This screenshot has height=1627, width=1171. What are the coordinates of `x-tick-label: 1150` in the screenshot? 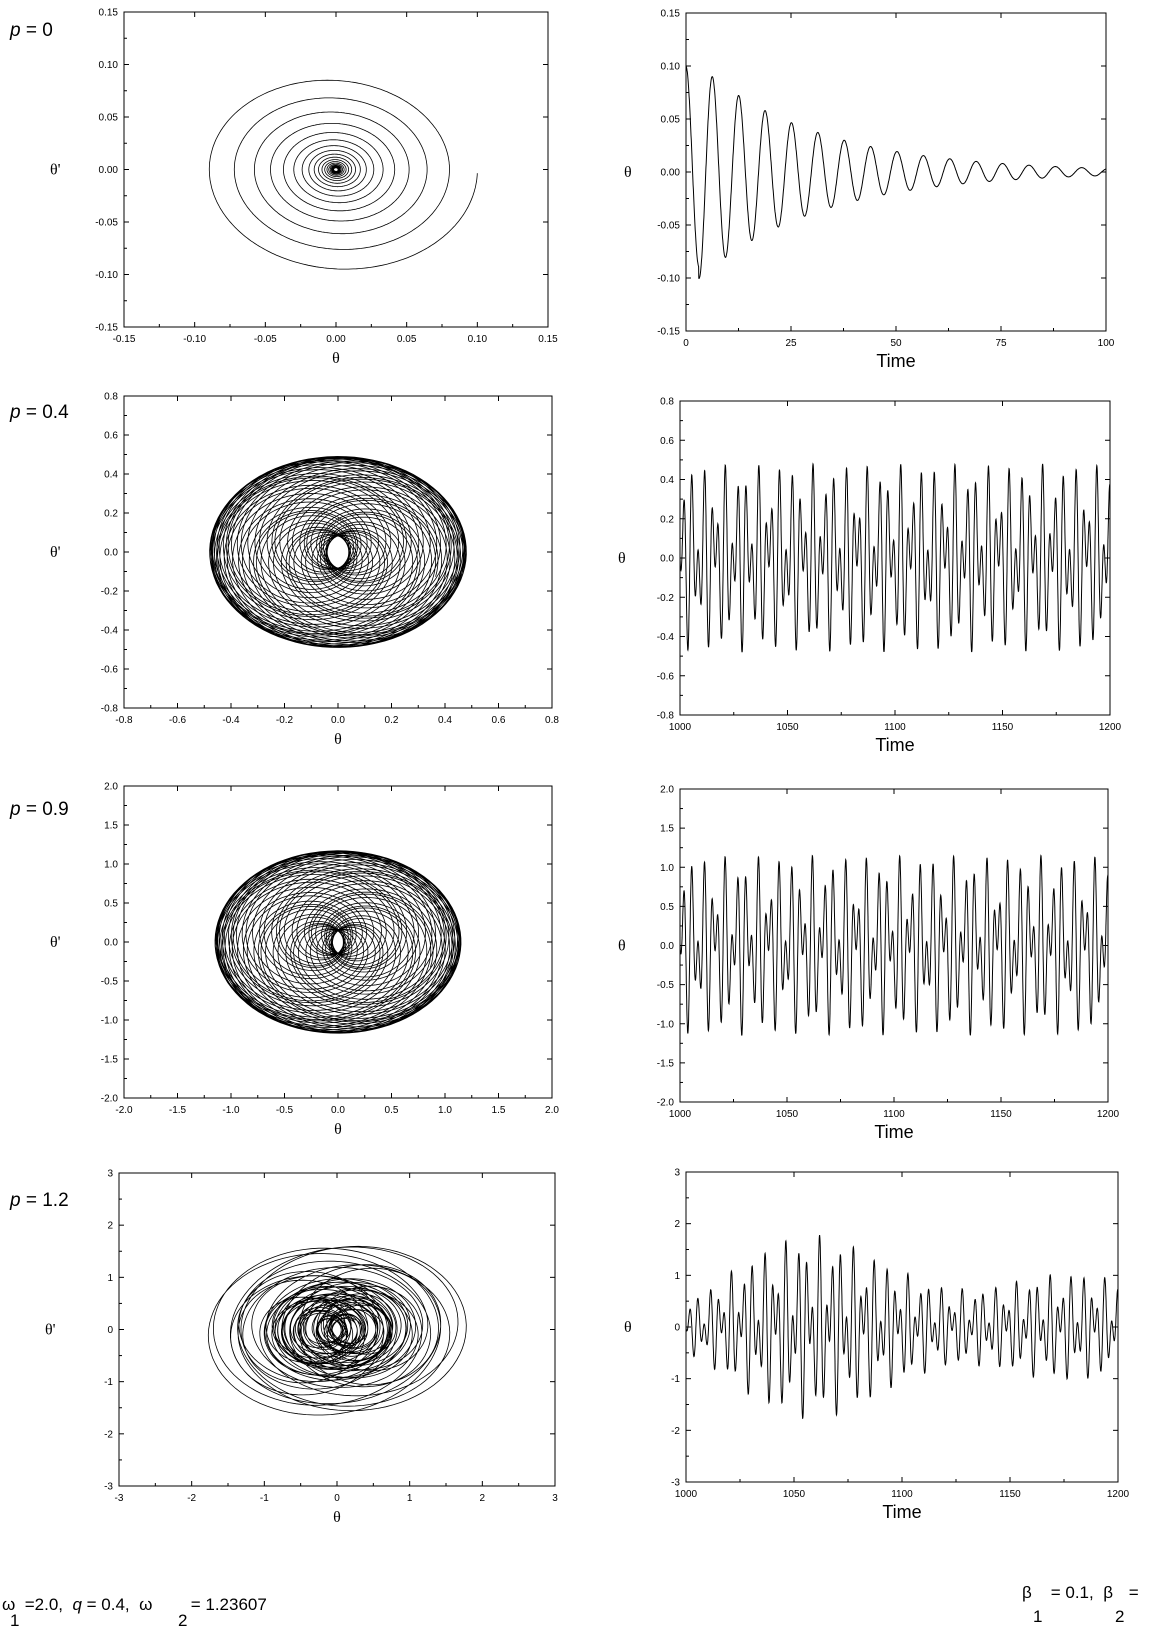 It's located at (1001, 1114).